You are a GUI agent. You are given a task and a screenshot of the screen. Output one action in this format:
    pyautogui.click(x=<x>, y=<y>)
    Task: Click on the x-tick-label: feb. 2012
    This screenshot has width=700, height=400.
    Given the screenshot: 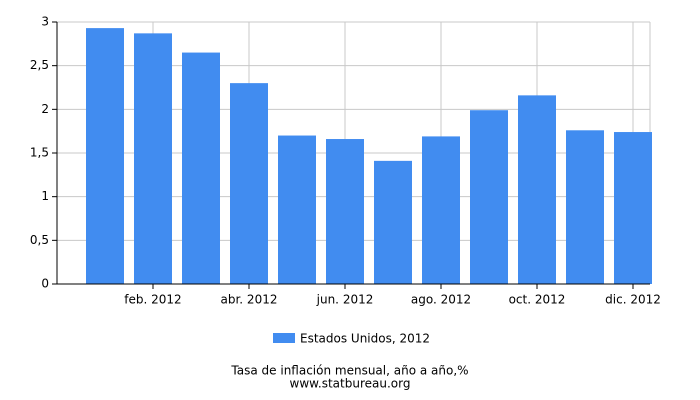 What is the action you would take?
    pyautogui.click(x=152, y=300)
    